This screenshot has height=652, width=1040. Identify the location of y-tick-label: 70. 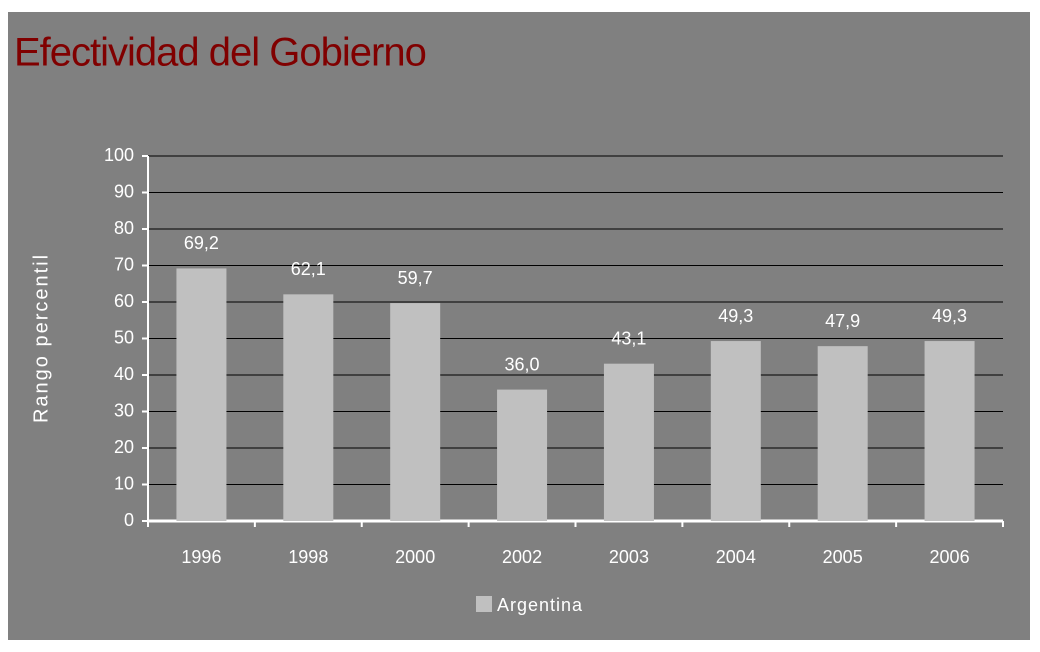
(124, 264).